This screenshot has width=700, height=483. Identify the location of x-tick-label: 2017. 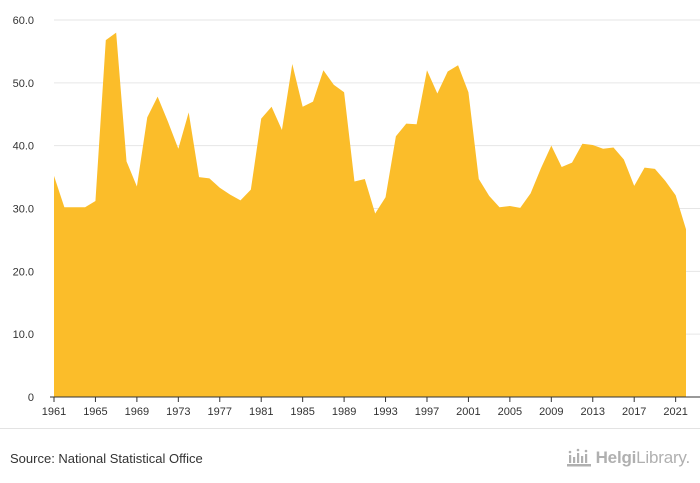
(634, 412).